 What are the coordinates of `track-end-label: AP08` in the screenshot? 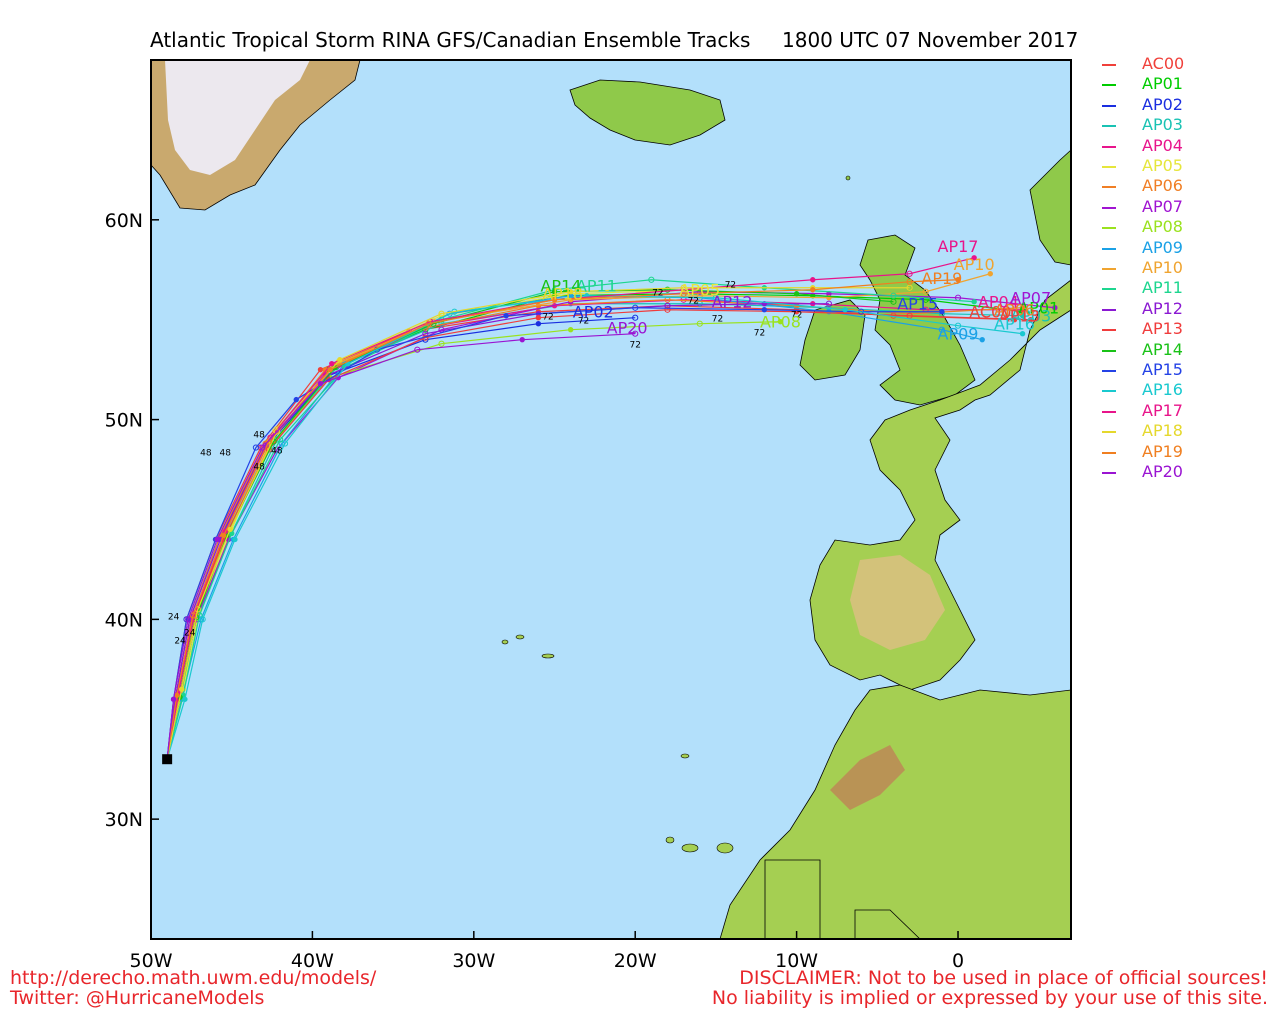 It's located at (780, 322).